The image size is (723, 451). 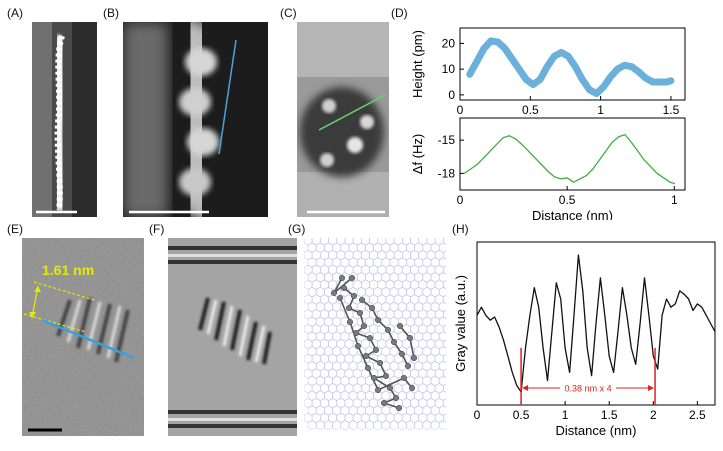 I want to click on panel-label-a: (A), so click(x=15, y=13).